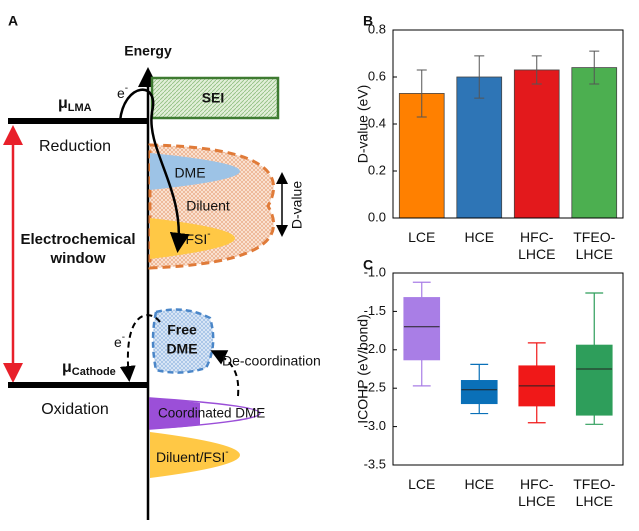 This screenshot has height=531, width=639. What do you see at coordinates (377, 75) in the screenshot?
I see `y-tick-label: 0.6` at bounding box center [377, 75].